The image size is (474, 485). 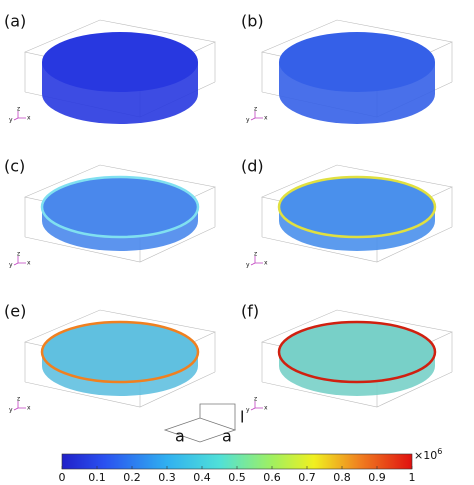 What do you see at coordinates (412, 477) in the screenshot?
I see `colorbar-tick-label: 1` at bounding box center [412, 477].